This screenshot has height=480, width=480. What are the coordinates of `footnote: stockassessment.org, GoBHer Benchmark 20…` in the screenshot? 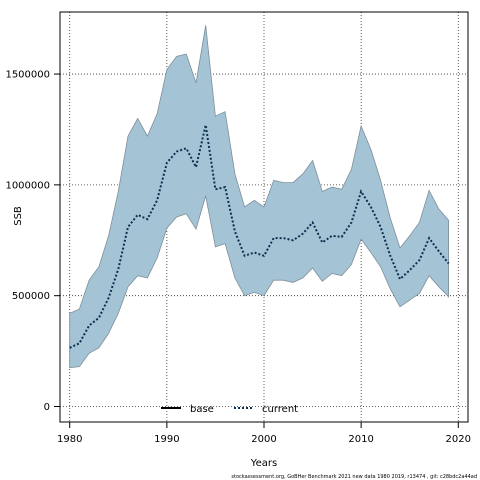 It's located at (354, 477).